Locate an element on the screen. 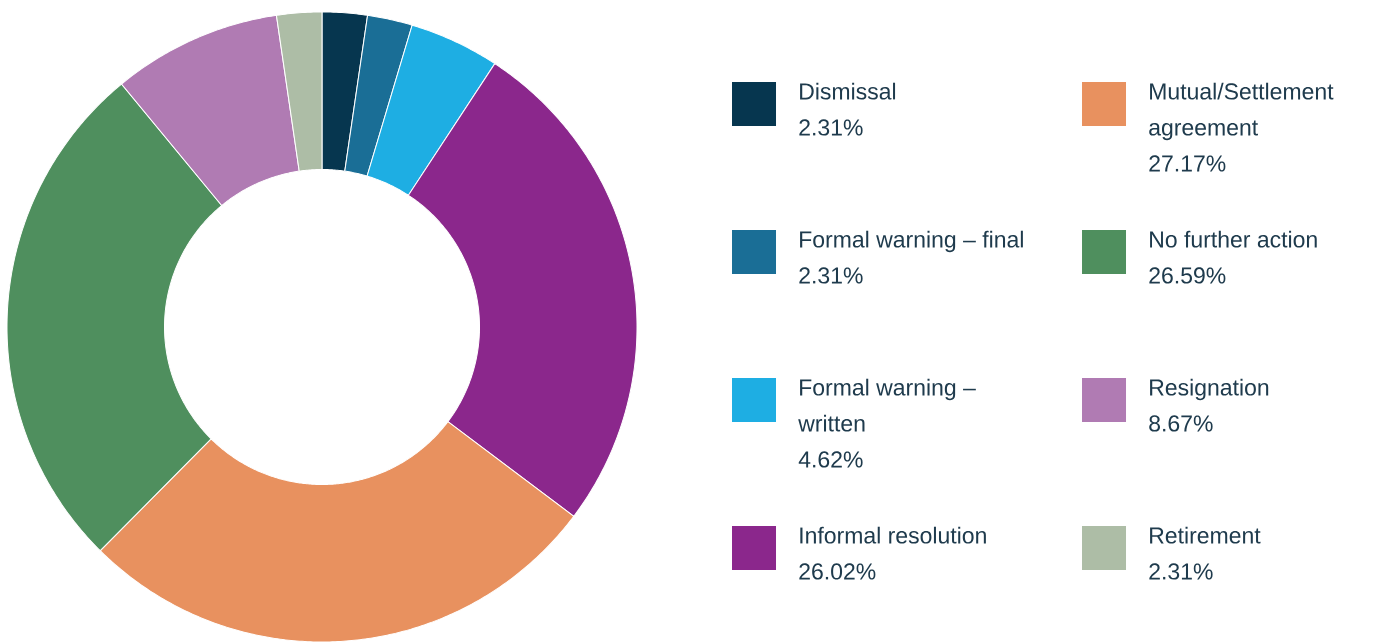 This screenshot has height=643, width=1400. legend-label: No further action is located at coordinates (1233, 239).